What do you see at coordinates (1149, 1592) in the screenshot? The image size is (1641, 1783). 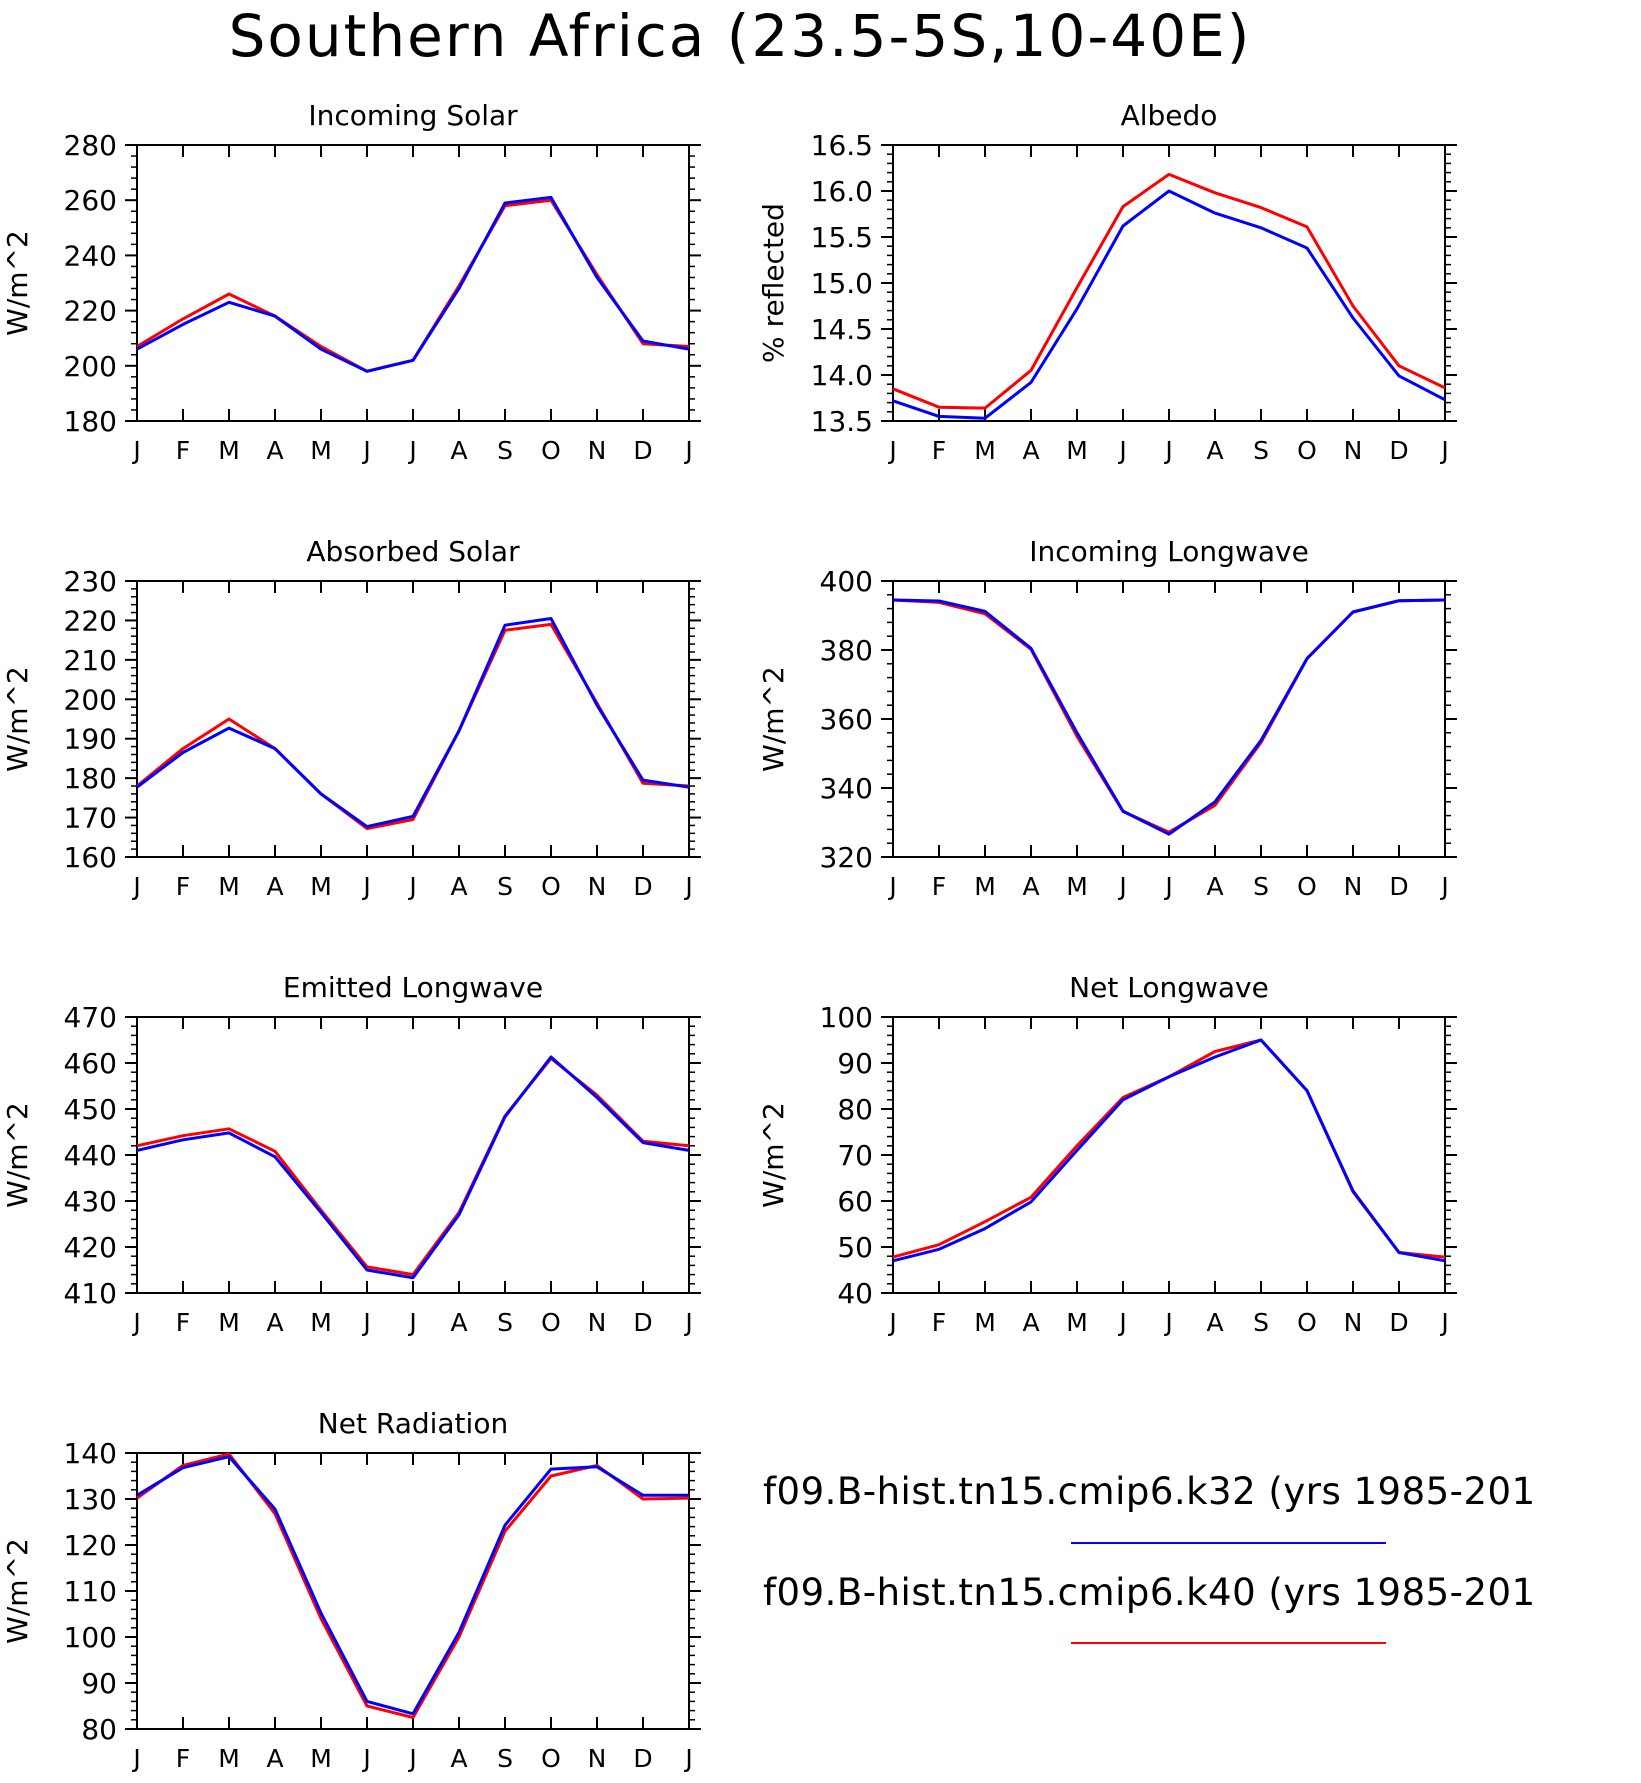 I see `legend-label-k40: f09.B-hist.tn15.cmip6.k40 (yrs 1985-201` at bounding box center [1149, 1592].